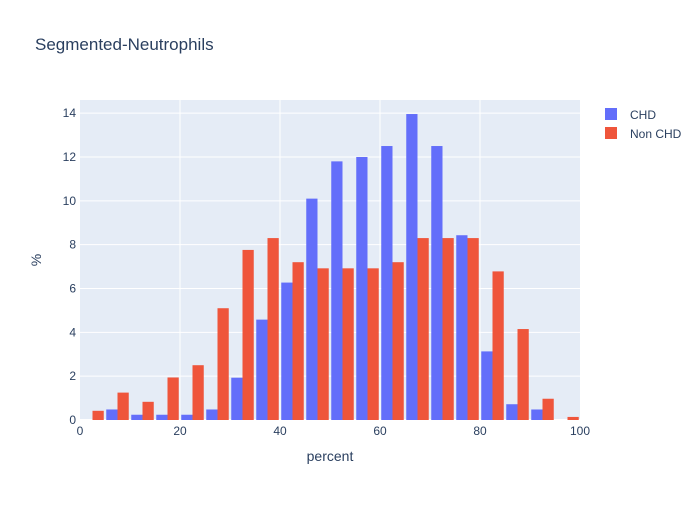 This screenshot has height=505, width=700. What do you see at coordinates (70, 201) in the screenshot?
I see `y-tick-label: 10` at bounding box center [70, 201].